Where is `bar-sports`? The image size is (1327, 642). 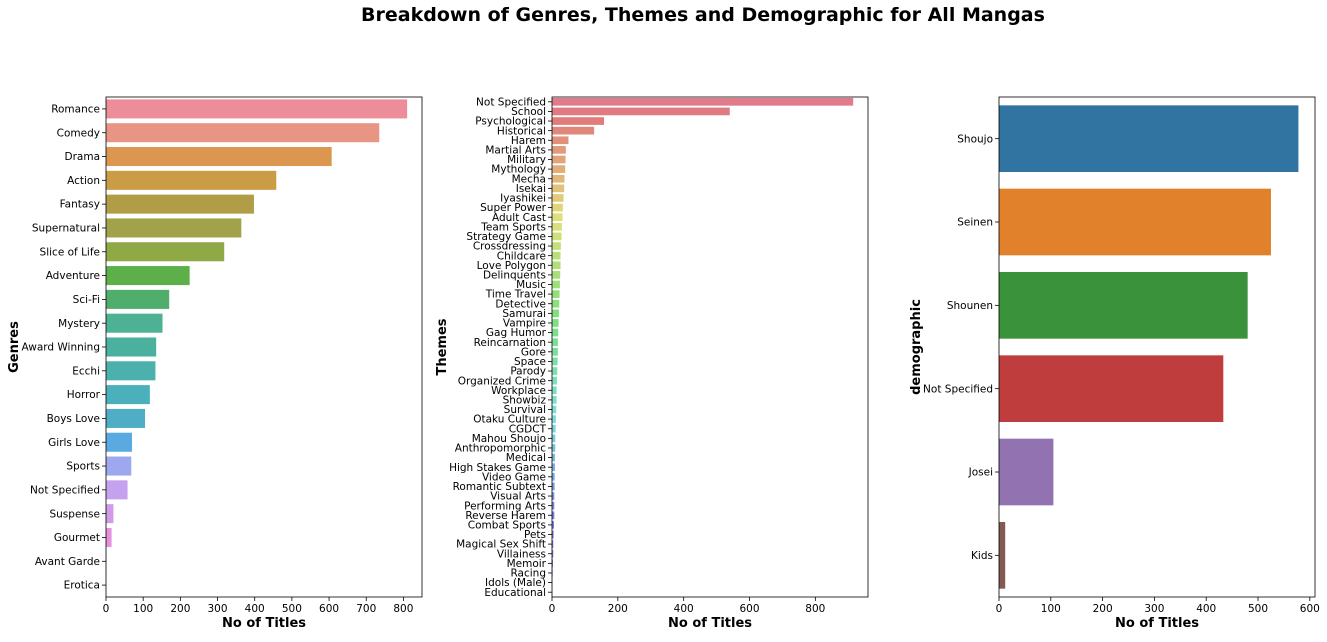
bar-sports is located at coordinates (118, 466).